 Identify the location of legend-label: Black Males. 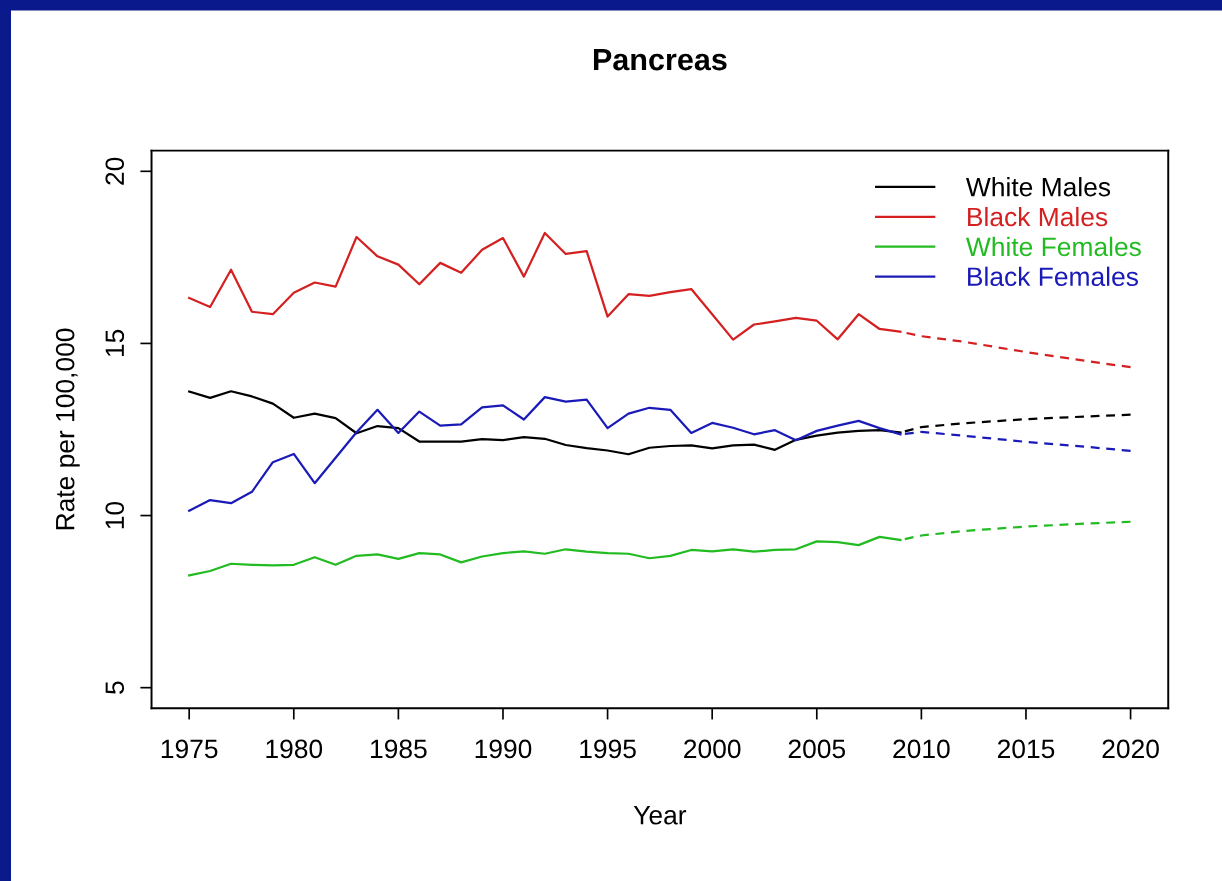
(1038, 216).